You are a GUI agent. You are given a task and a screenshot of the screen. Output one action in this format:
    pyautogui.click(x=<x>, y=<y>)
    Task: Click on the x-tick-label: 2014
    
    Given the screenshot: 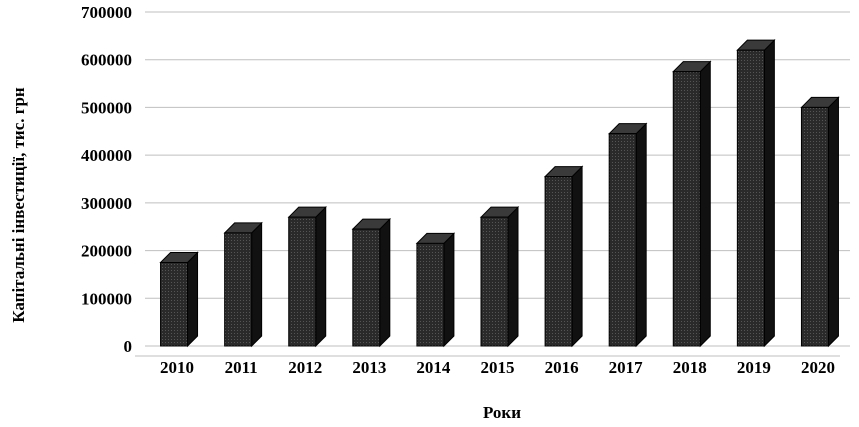 What is the action you would take?
    pyautogui.click(x=433, y=367)
    